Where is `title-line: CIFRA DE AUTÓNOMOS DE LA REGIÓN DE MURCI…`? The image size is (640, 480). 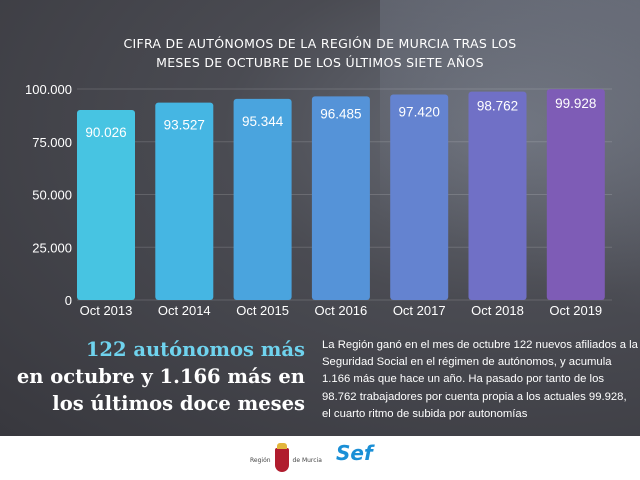 title-line: CIFRA DE AUTÓNOMOS DE LA REGIÓN DE MURCI… is located at coordinates (320, 43).